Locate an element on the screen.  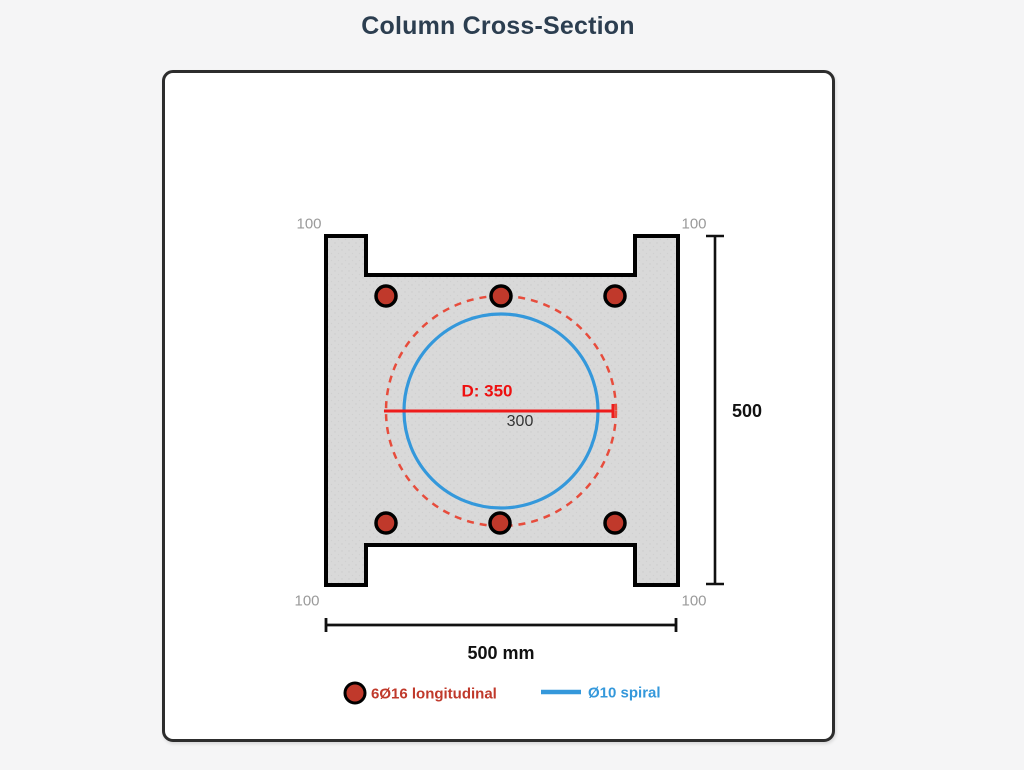
dim-label-bottom-right: 100 is located at coordinates (694, 601).